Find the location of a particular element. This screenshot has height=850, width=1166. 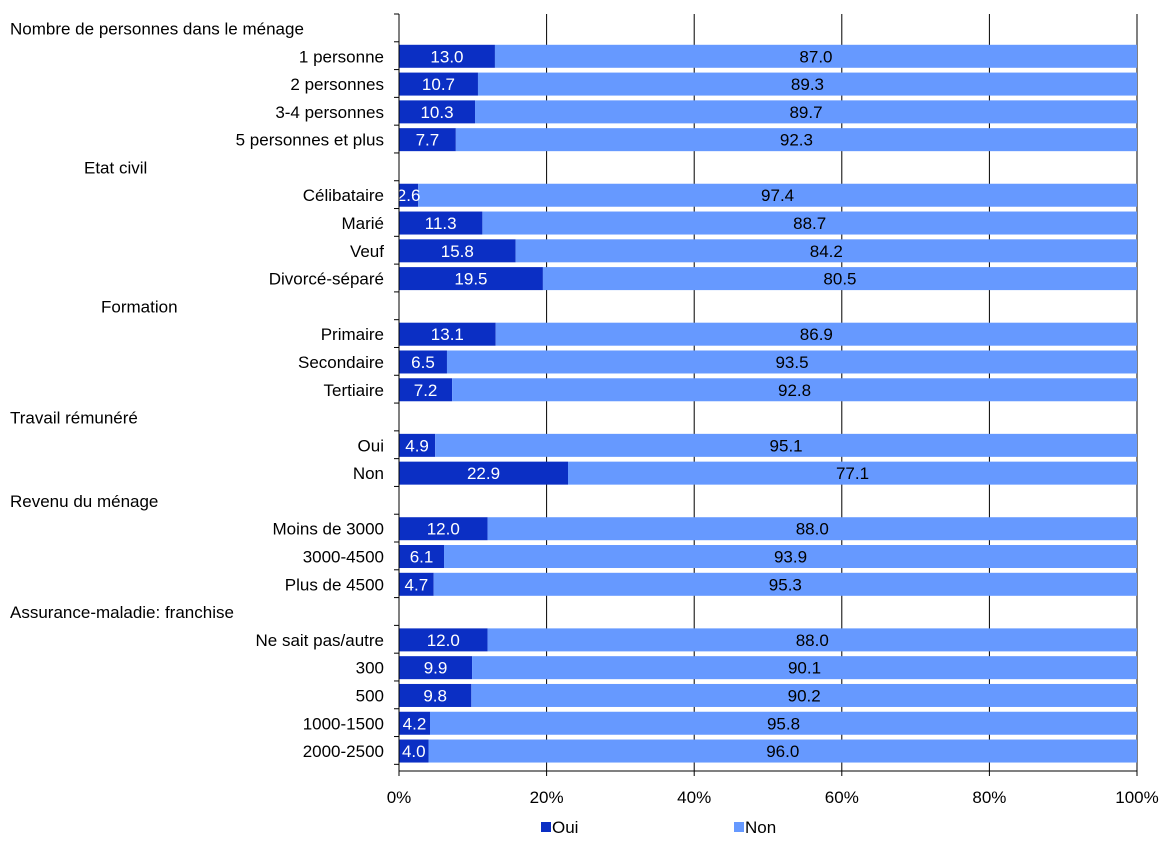

category-label: Célibataire is located at coordinates (343, 195).